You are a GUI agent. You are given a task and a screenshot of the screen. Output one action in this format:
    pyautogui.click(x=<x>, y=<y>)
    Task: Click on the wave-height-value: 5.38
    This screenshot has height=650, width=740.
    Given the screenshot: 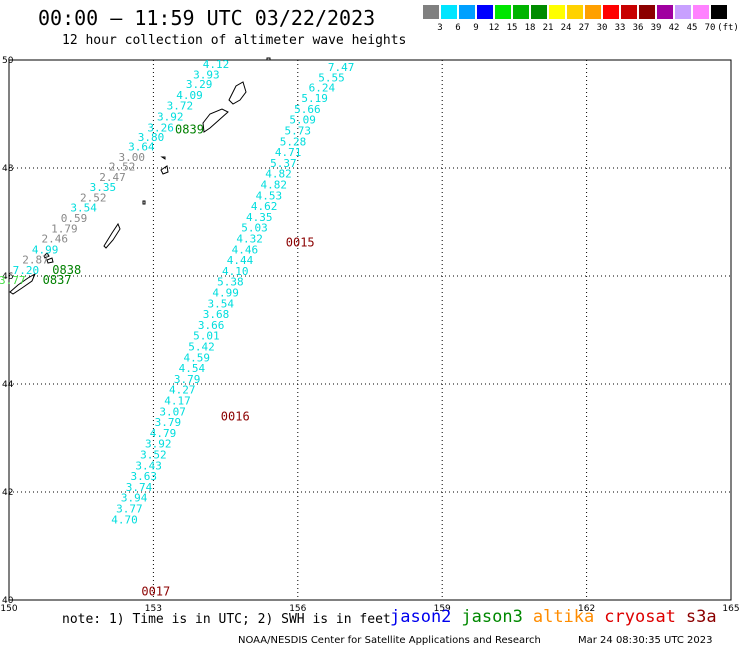 What is the action you would take?
    pyautogui.click(x=230, y=282)
    